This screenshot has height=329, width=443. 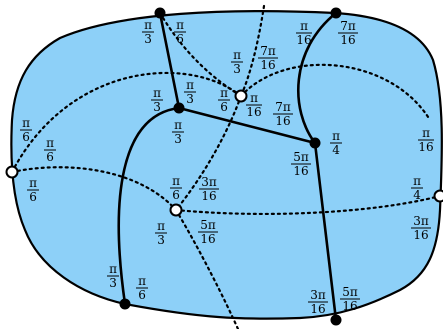 I want to click on vertex-bottom-right, so click(x=336, y=320).